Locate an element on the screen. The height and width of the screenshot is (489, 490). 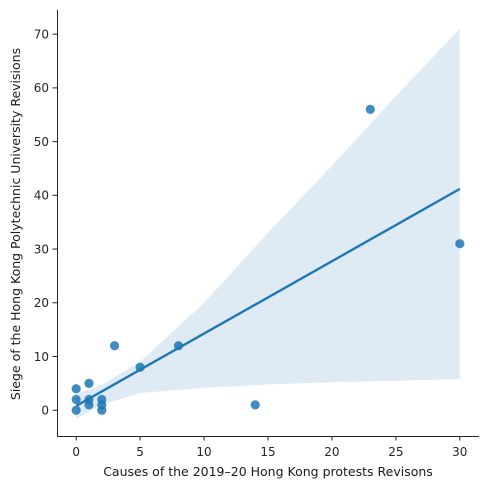
x-tick-label: 5 is located at coordinates (140, 452).